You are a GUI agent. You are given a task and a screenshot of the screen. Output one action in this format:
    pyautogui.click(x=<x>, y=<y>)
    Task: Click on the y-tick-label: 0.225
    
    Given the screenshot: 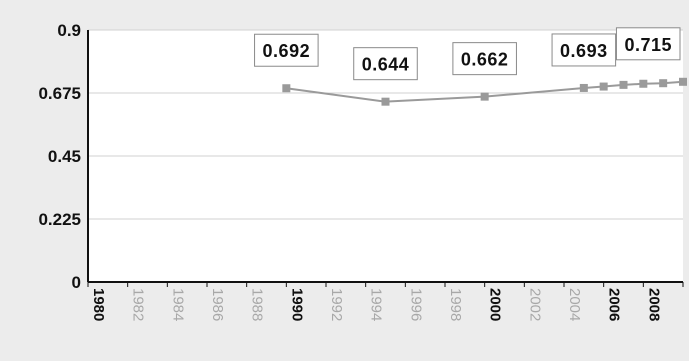 What is the action you would take?
    pyautogui.click(x=59, y=219)
    